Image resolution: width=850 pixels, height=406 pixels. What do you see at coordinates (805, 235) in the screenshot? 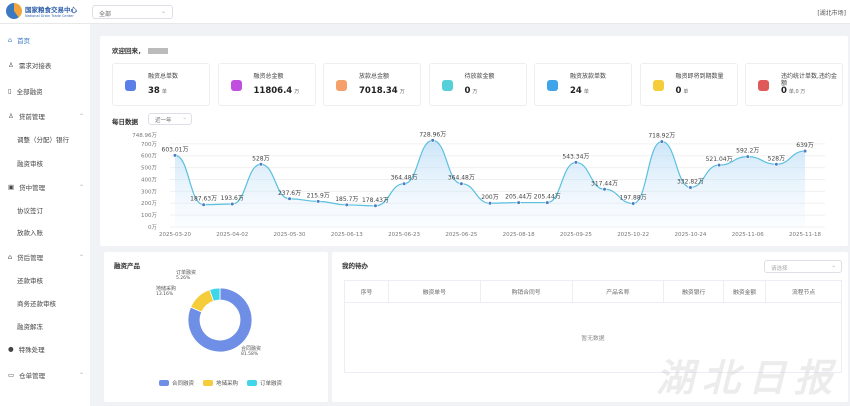
I see `x-tick-label: 2025-11-18` at bounding box center [805, 235].